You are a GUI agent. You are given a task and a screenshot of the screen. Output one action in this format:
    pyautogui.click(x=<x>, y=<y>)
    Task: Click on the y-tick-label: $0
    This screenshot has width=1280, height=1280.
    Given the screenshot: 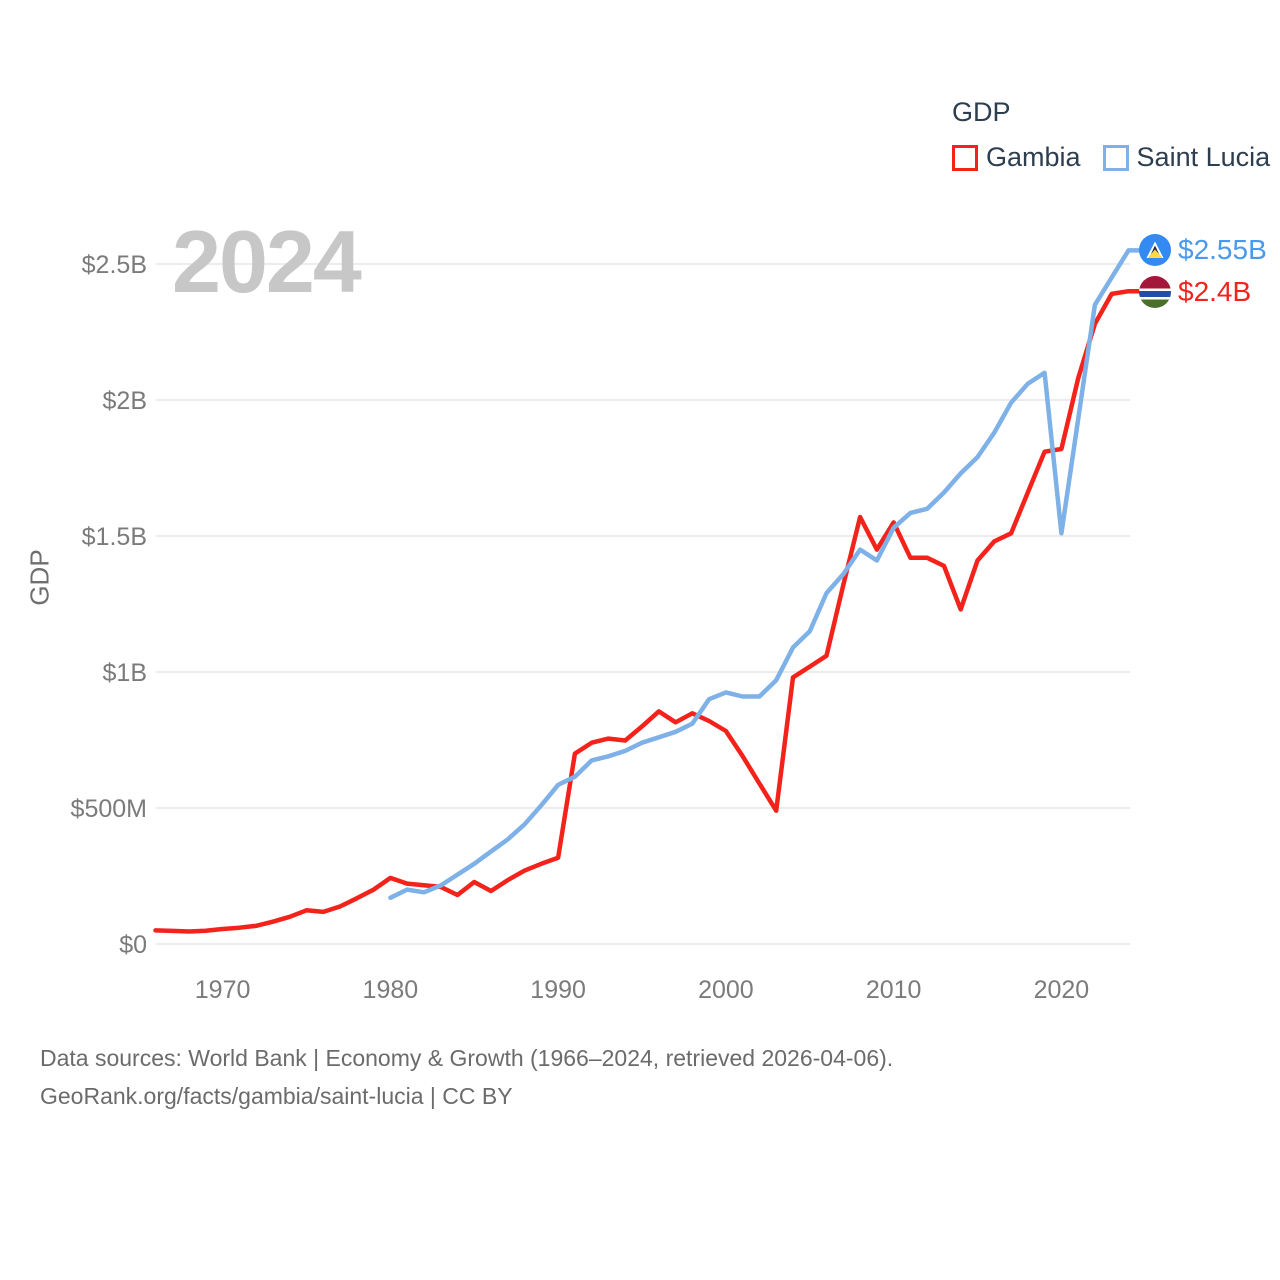 What is the action you would take?
    pyautogui.click(x=133, y=945)
    